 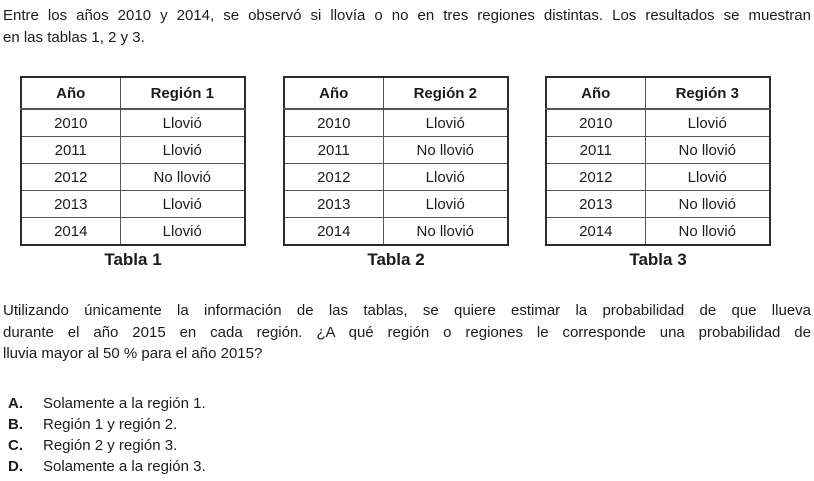 I want to click on option-a-text: Solamente a la región 1., so click(x=124, y=403).